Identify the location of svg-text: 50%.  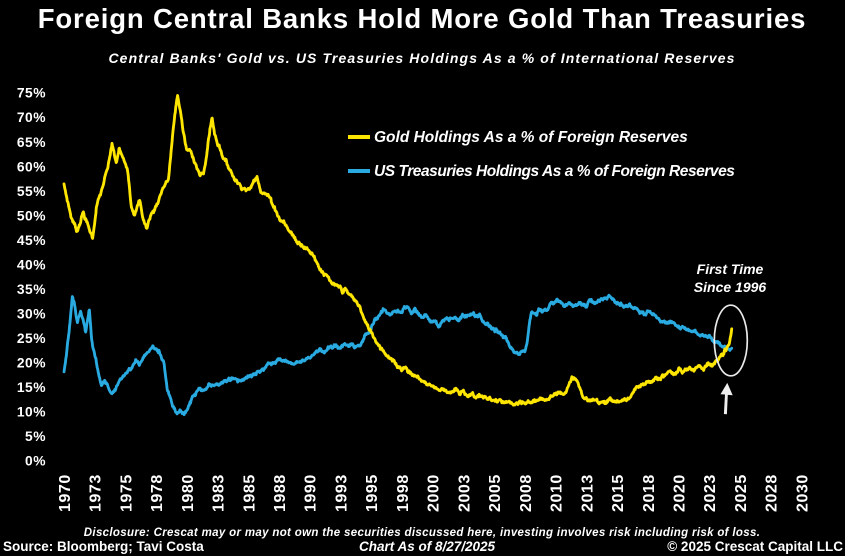
(31, 215).